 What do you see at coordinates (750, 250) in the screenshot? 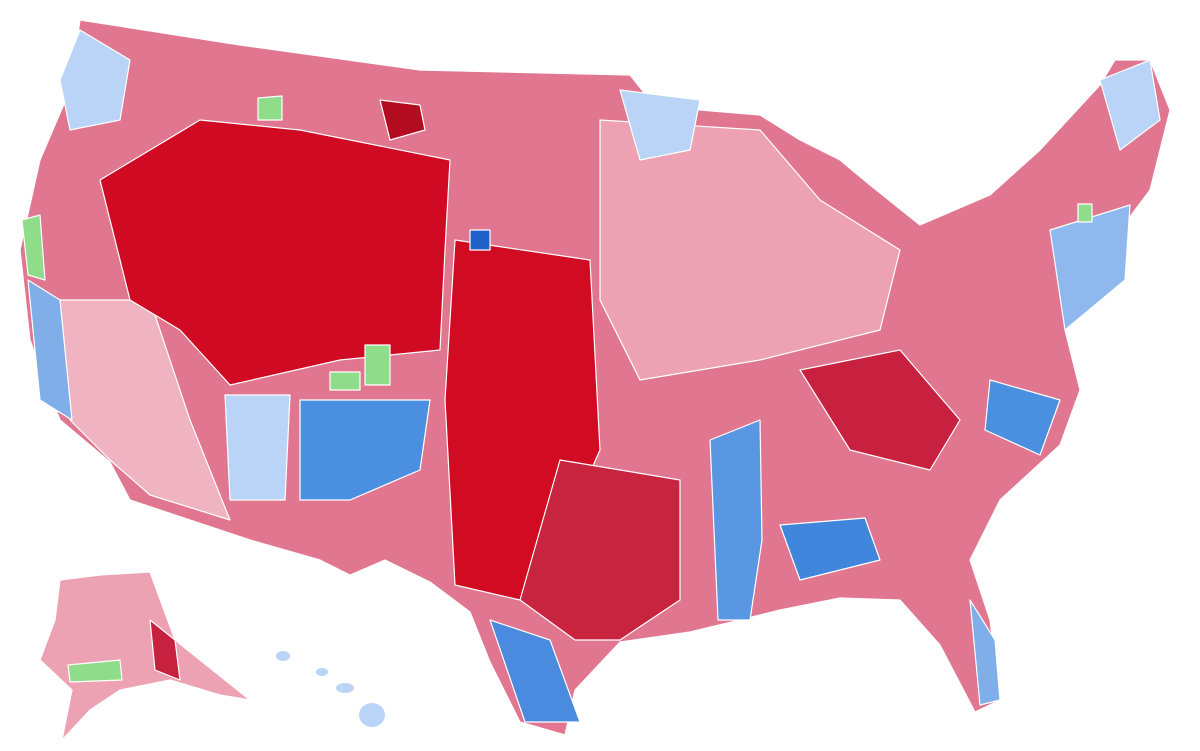
I see `region-pink-midwest` at bounding box center [750, 250].